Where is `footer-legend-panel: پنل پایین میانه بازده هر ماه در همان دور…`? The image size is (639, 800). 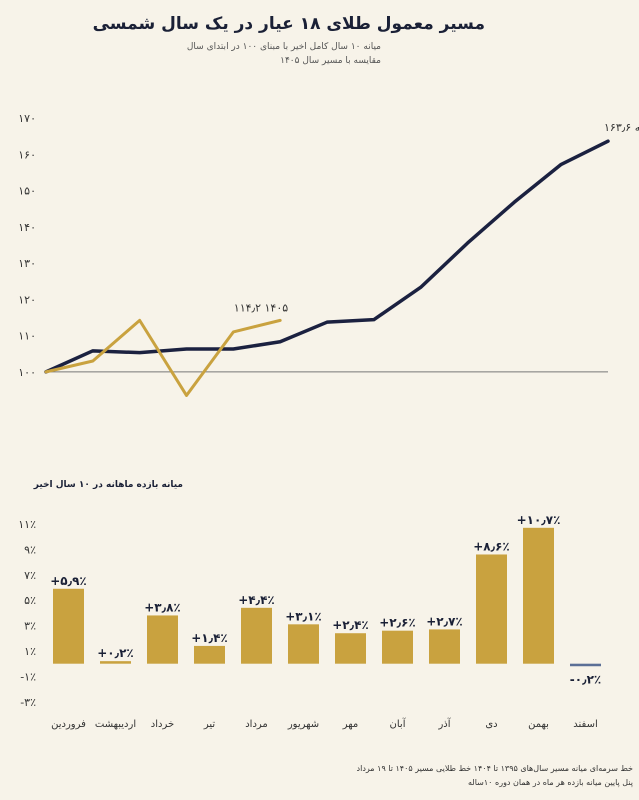
footer-legend-panel: پنل پایین میانه بازده هر ماه در همان دور… is located at coordinates (550, 782).